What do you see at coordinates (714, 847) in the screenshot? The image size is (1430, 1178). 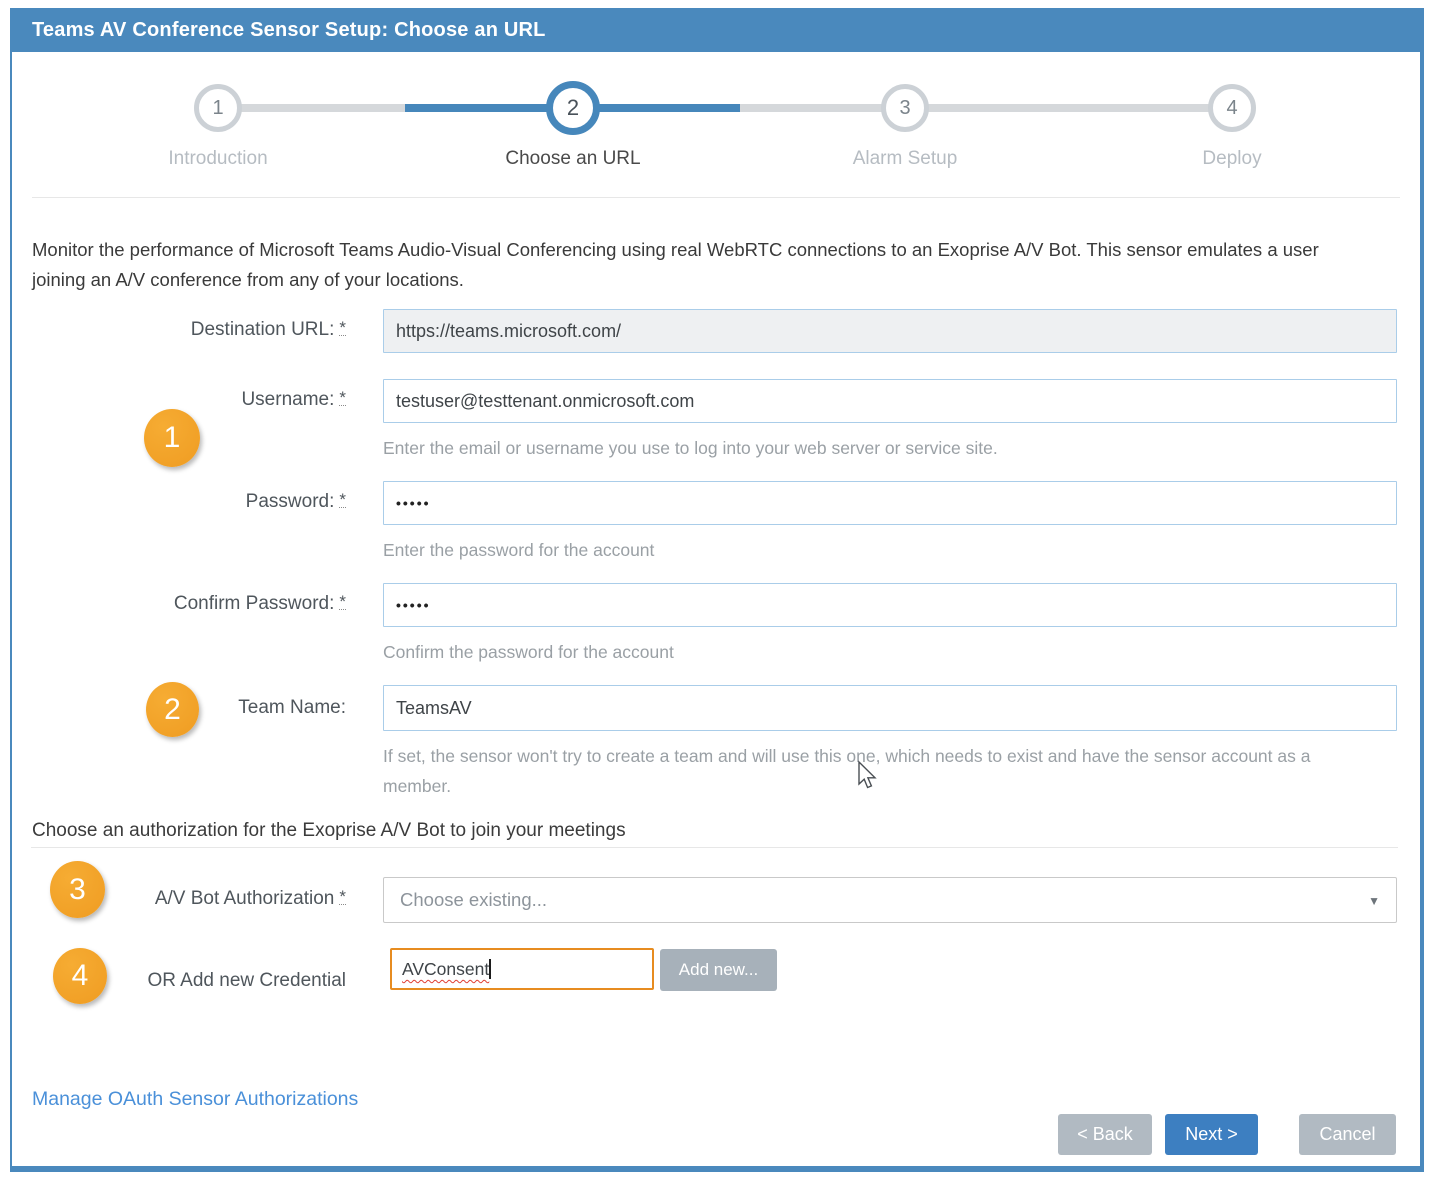 I see `auth-section-divider` at bounding box center [714, 847].